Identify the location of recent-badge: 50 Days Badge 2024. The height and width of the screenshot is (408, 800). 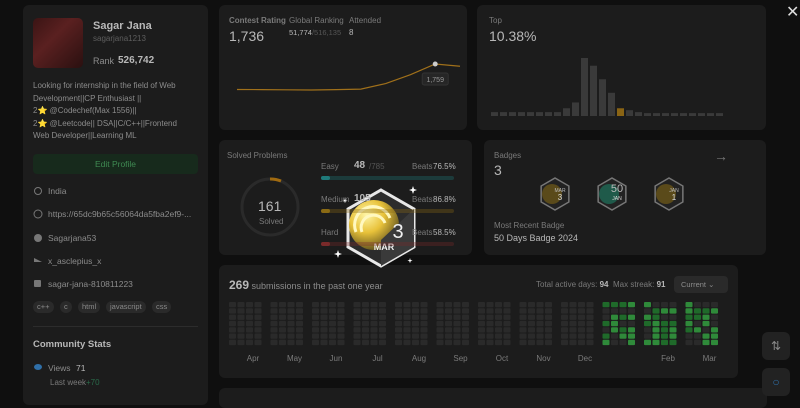
(536, 238).